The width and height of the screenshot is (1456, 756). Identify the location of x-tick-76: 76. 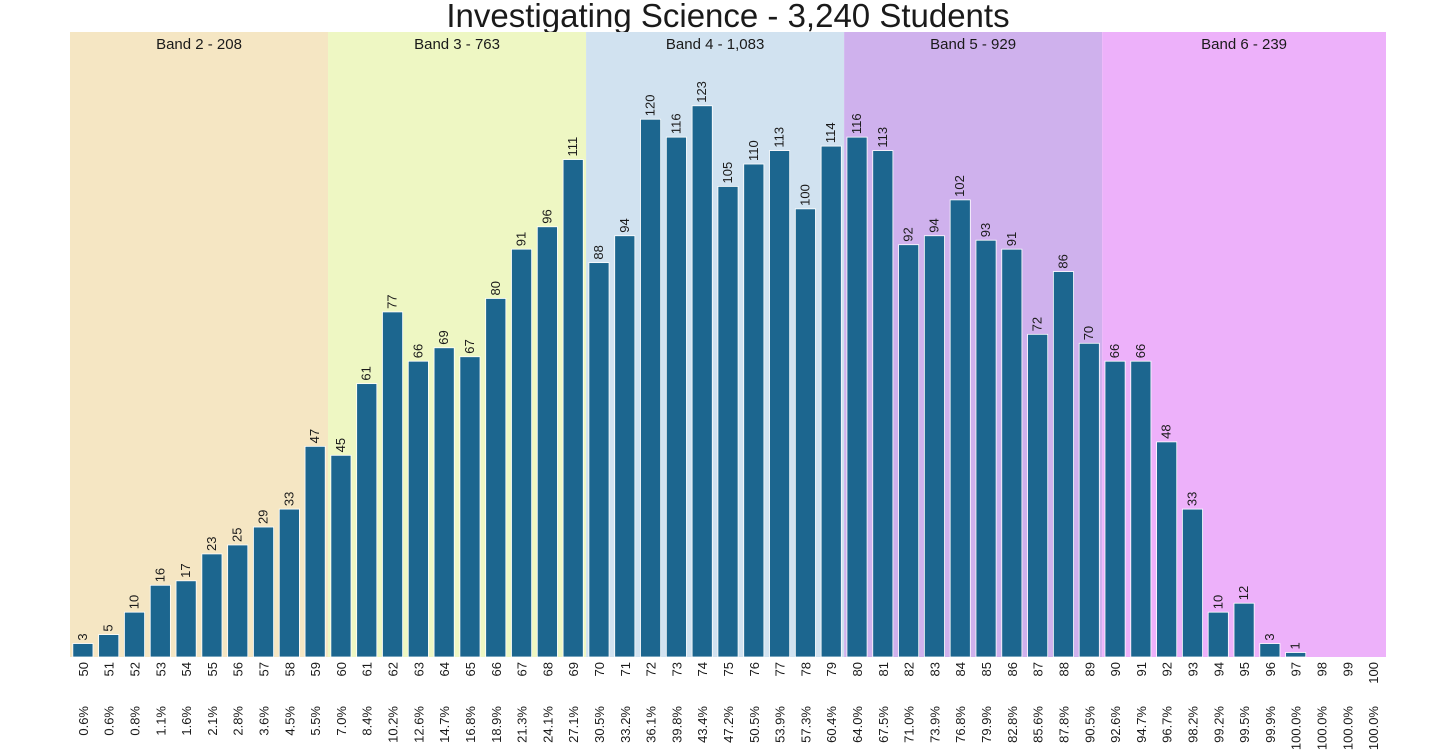
(754, 669).